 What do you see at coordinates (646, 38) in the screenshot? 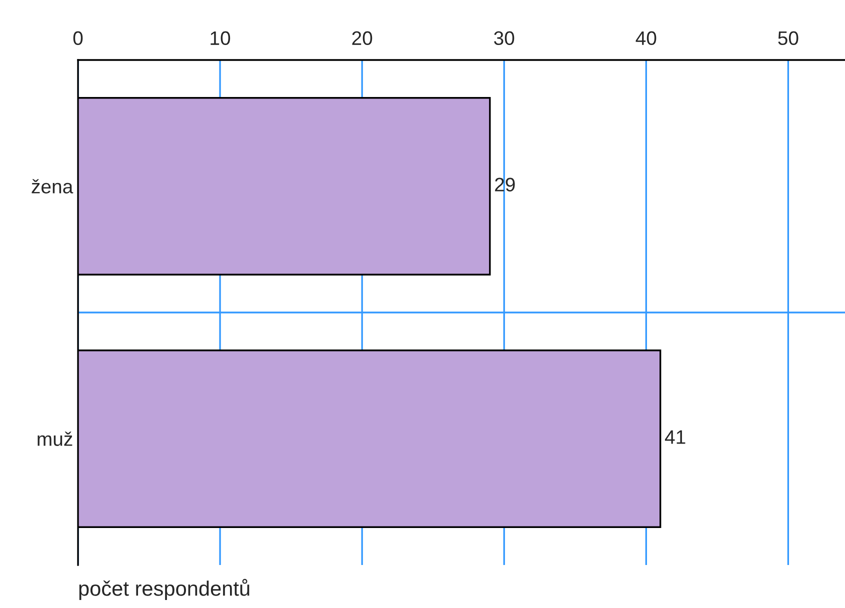
I see `x-tick-label: 40` at bounding box center [646, 38].